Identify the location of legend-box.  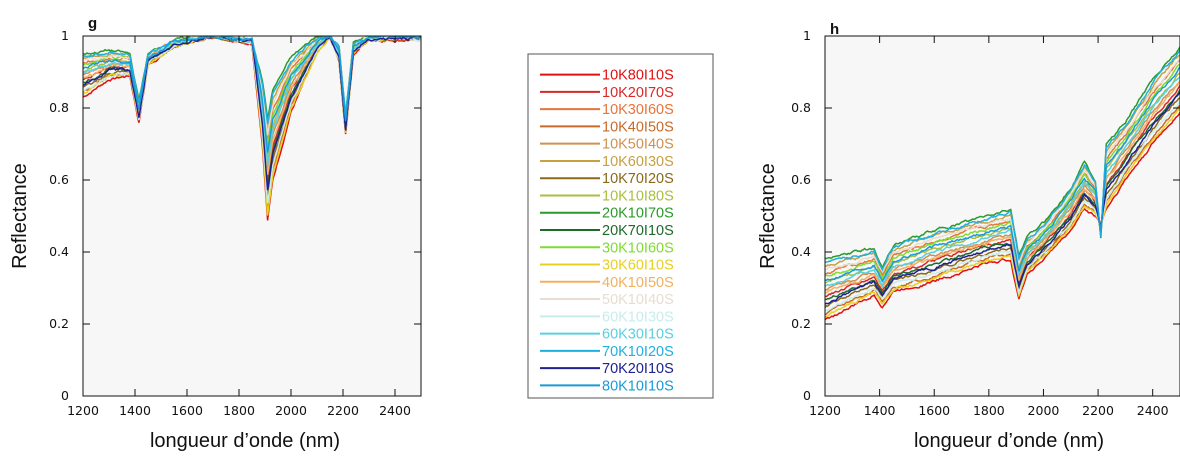
(620, 226).